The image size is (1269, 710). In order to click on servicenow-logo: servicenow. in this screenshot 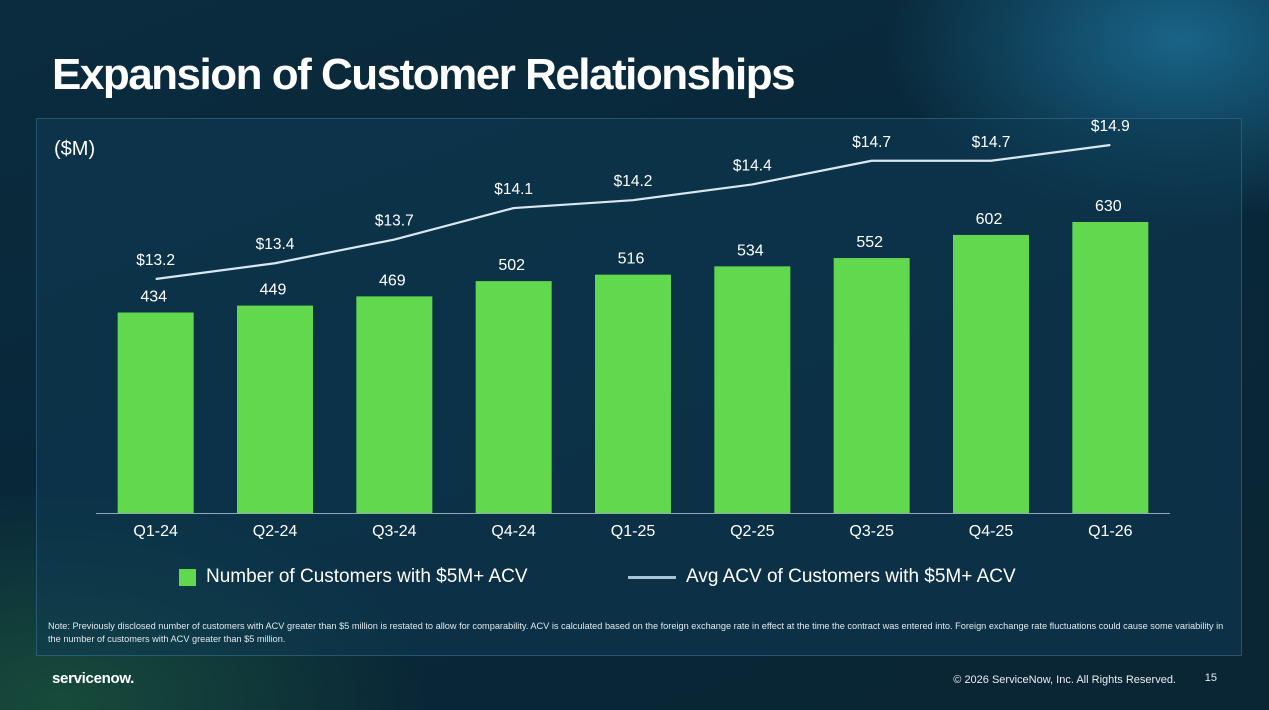, I will do `click(93, 678)`.